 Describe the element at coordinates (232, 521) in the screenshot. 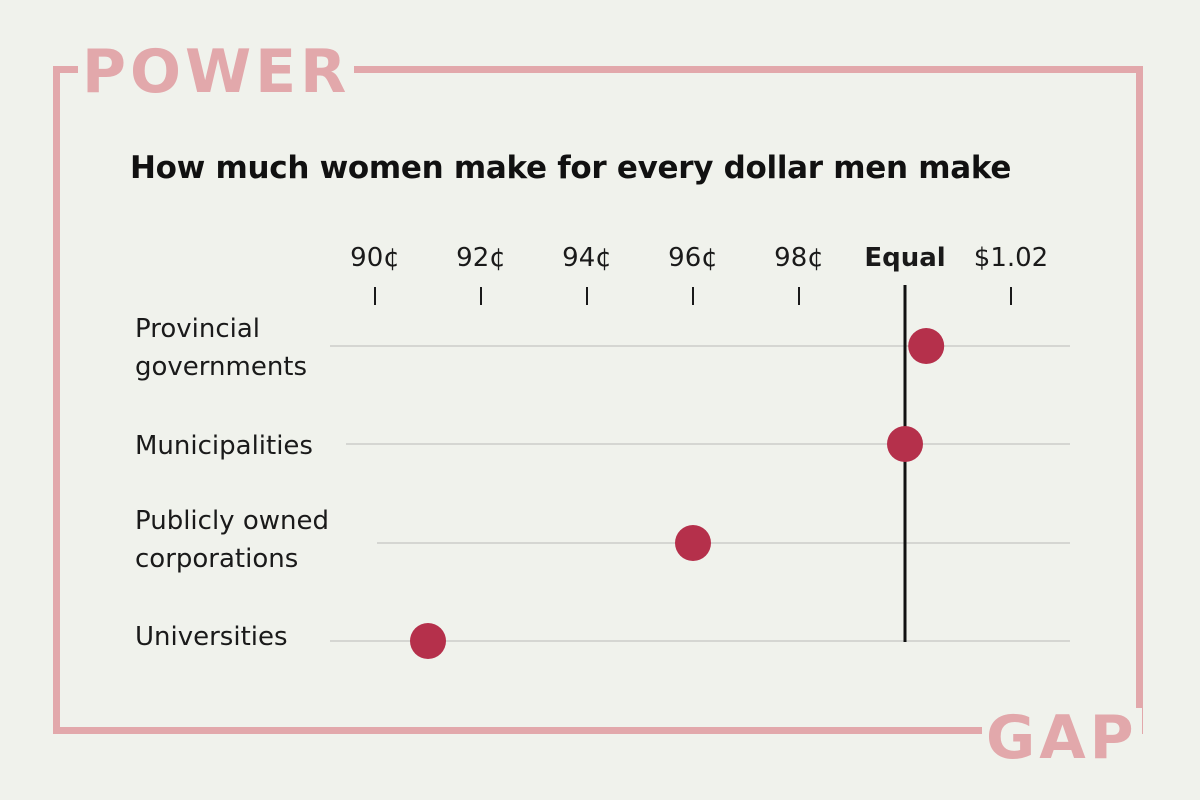

I see `row-label-line: Publicly owned` at that location.